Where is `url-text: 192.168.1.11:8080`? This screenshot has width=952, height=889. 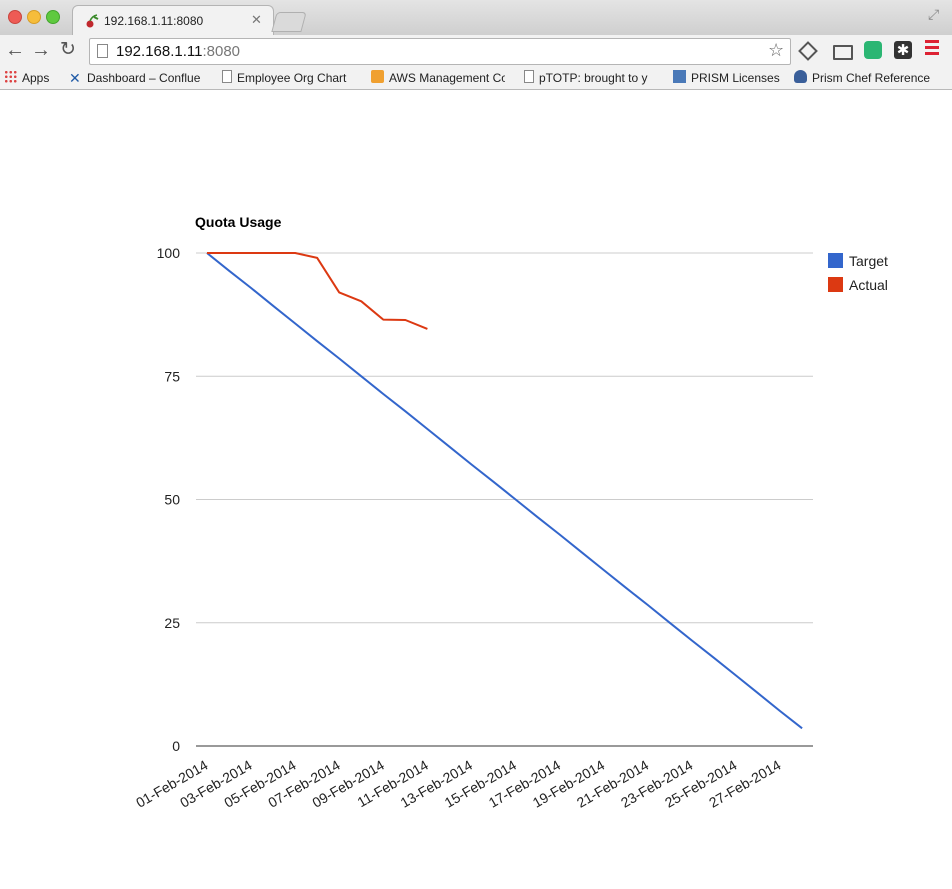 url-text: 192.168.1.11:8080 is located at coordinates (178, 51).